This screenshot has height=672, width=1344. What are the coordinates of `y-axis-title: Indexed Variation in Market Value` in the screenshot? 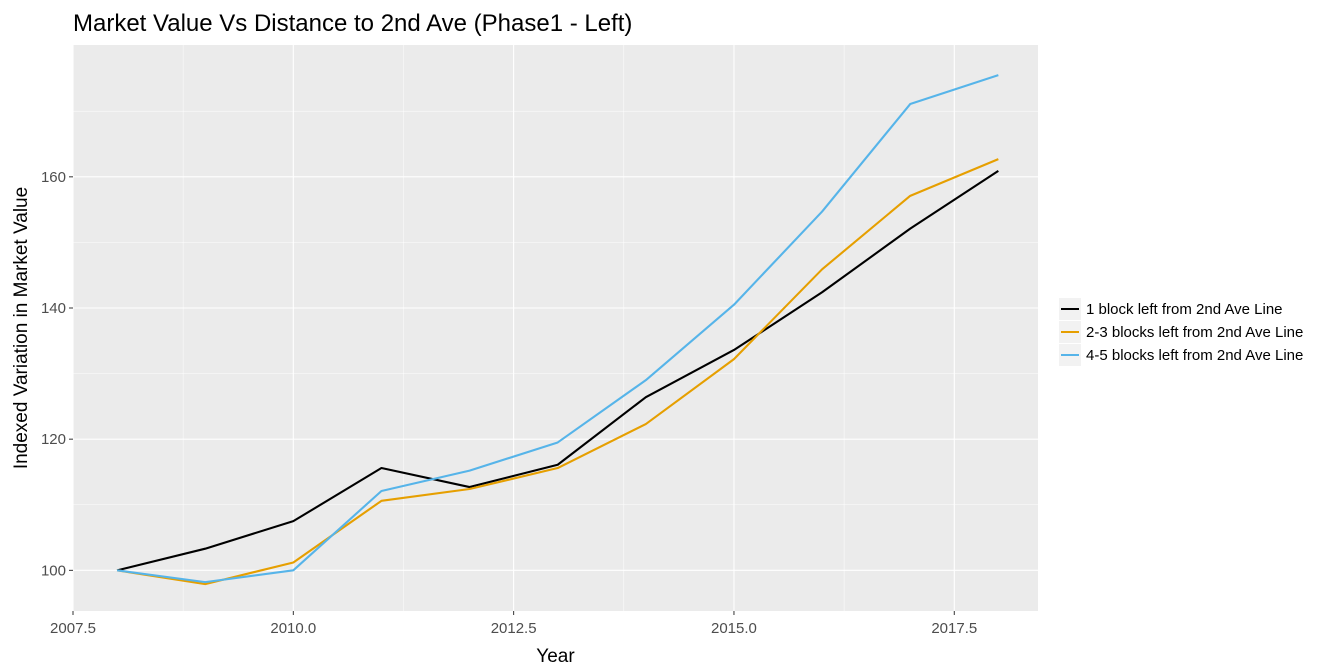 It's located at (21, 328).